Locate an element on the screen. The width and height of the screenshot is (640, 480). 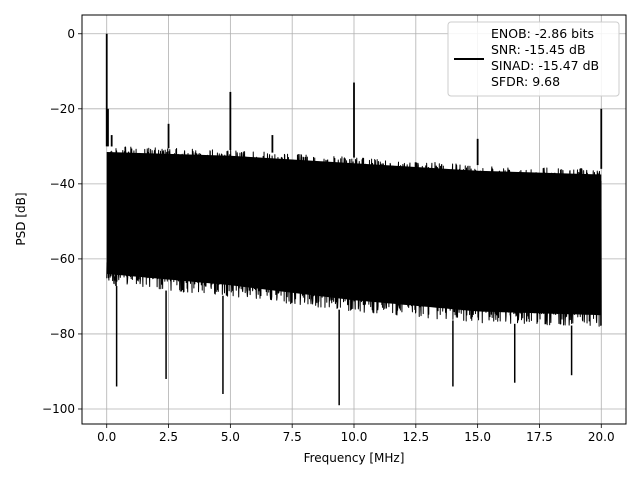
x-axis-label: Frequency [MHz] is located at coordinates (354, 458).